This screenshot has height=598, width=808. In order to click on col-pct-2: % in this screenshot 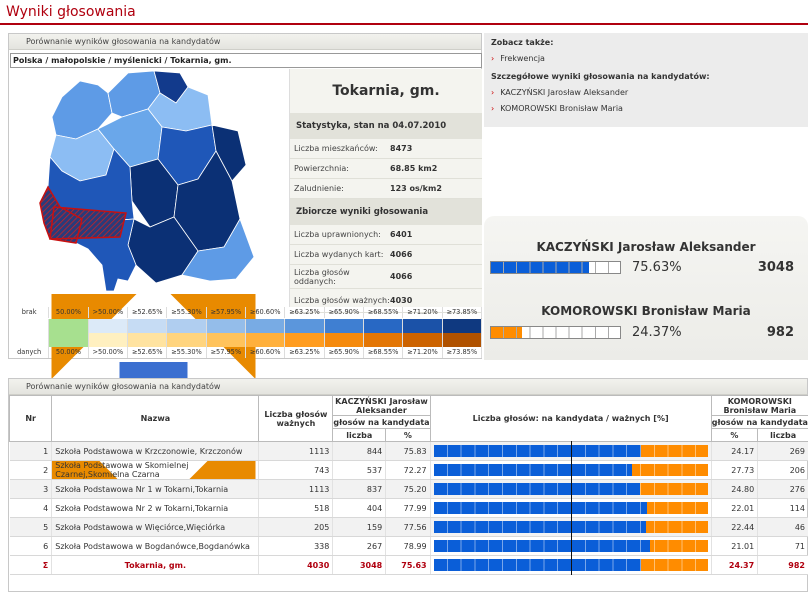, I will do `click(734, 435)`.